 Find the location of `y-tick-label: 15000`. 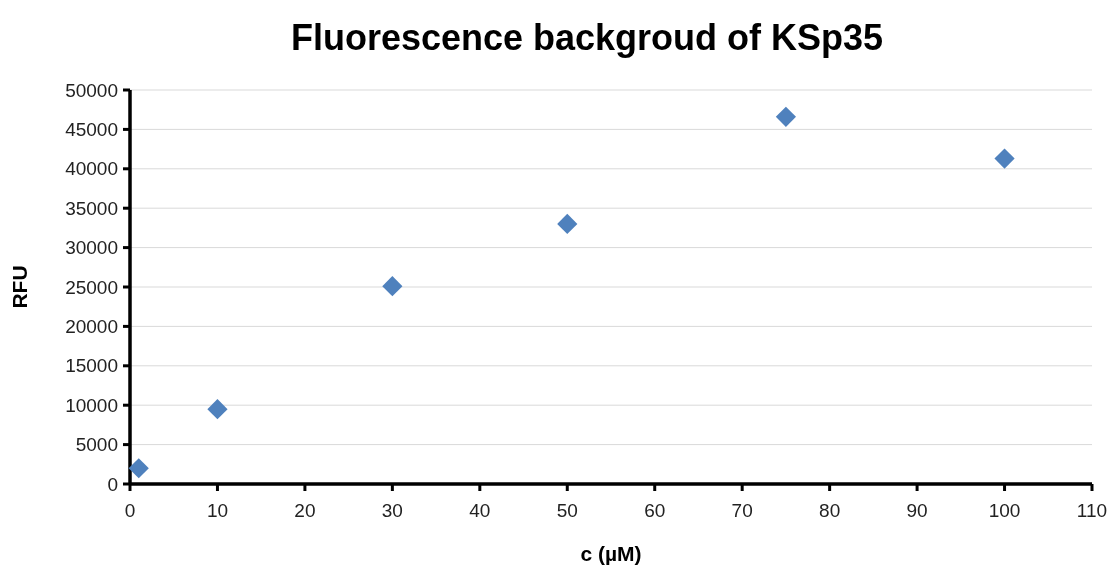

y-tick-label: 15000 is located at coordinates (91, 366).